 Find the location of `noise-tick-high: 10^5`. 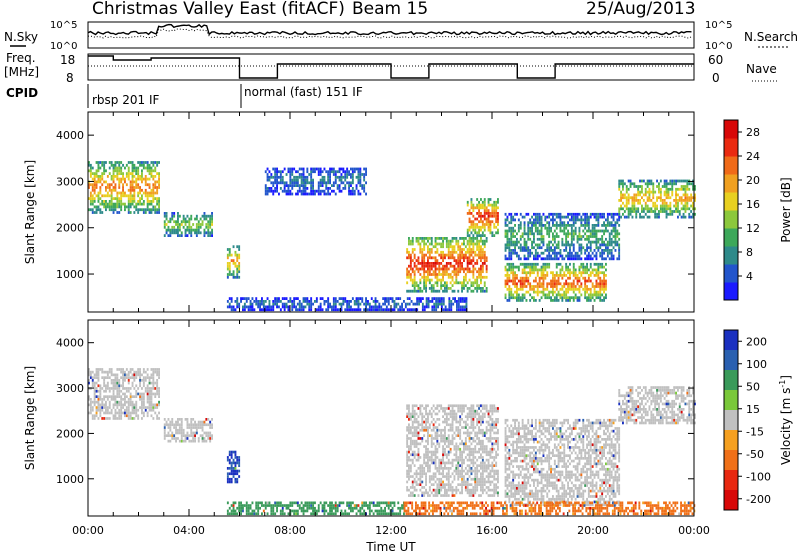

noise-tick-high: 10^5 is located at coordinates (63, 25).